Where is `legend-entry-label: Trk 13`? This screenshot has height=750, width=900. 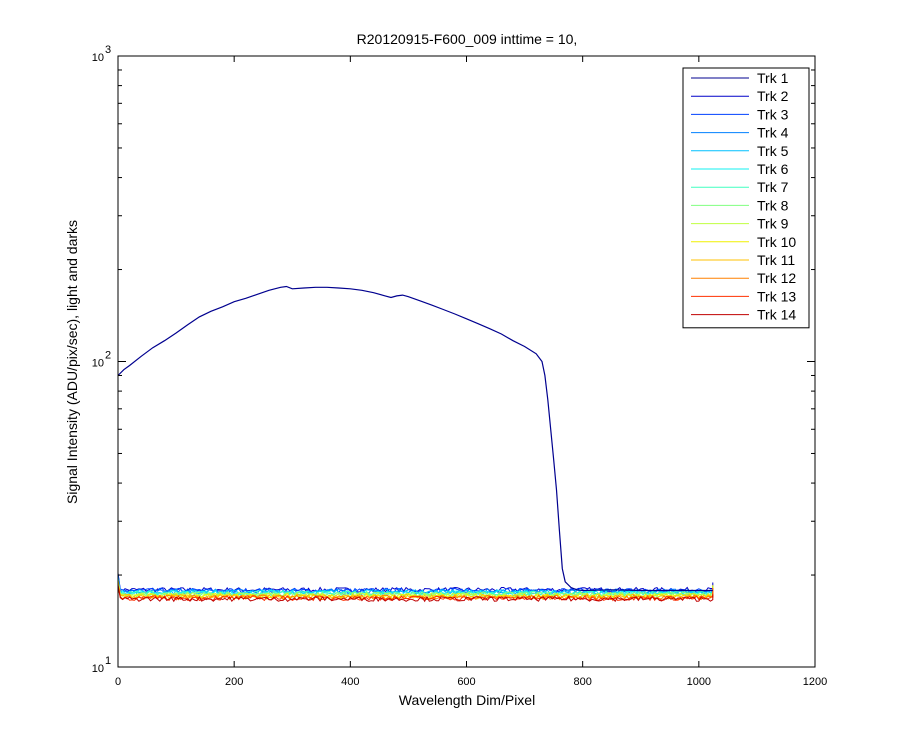 legend-entry-label: Trk 13 is located at coordinates (776, 296).